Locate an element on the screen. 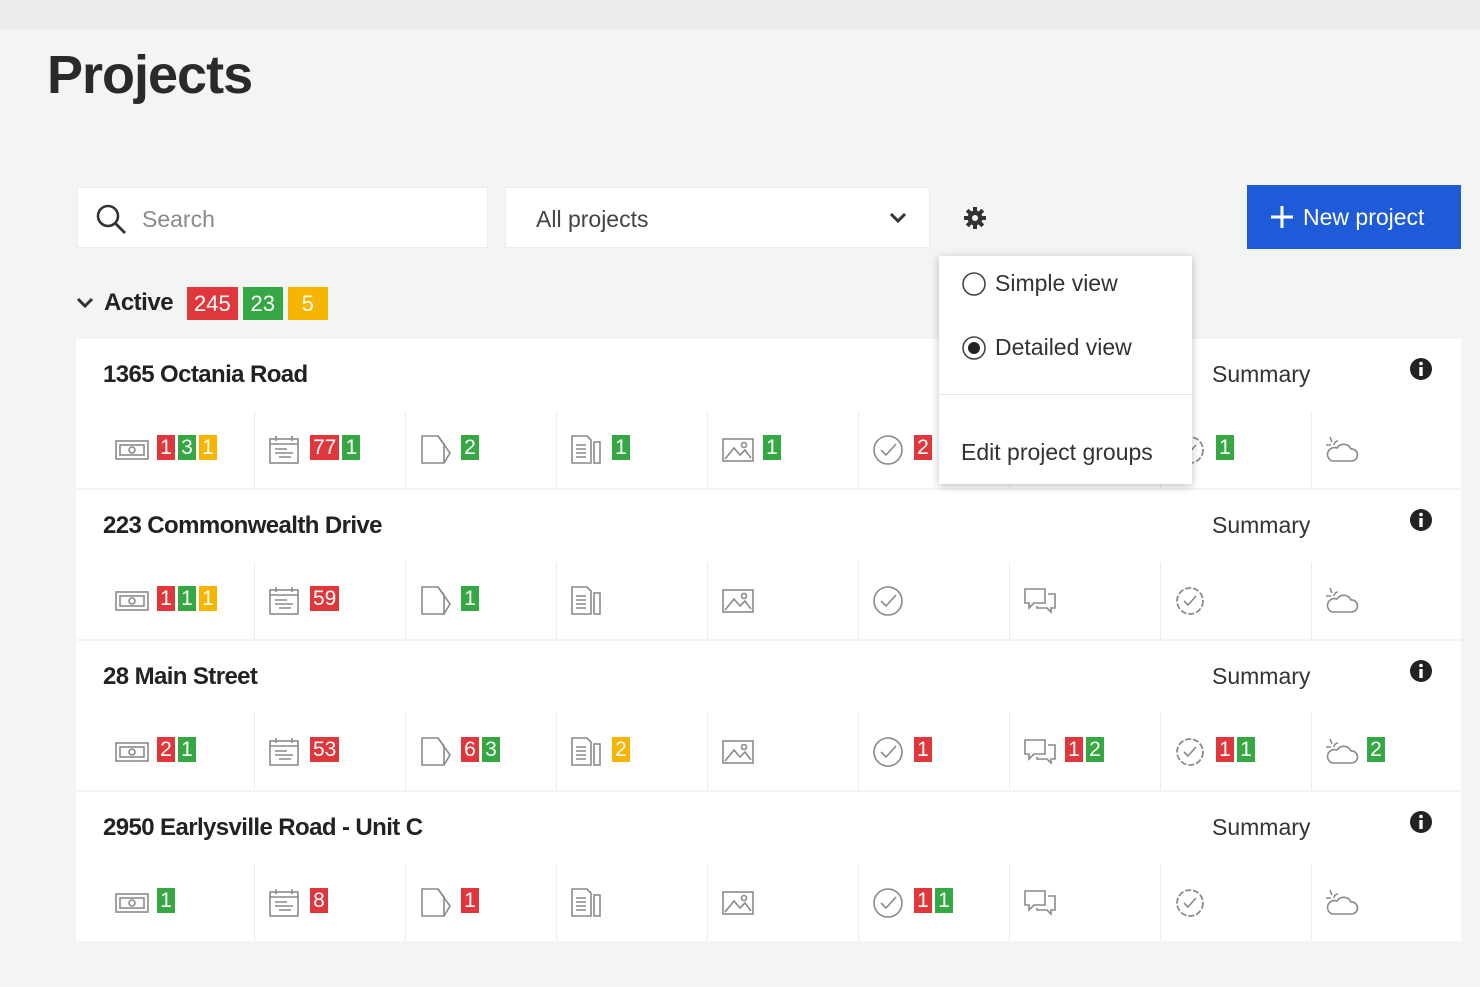  group-counts: 245 23 5 is located at coordinates (260, 303).